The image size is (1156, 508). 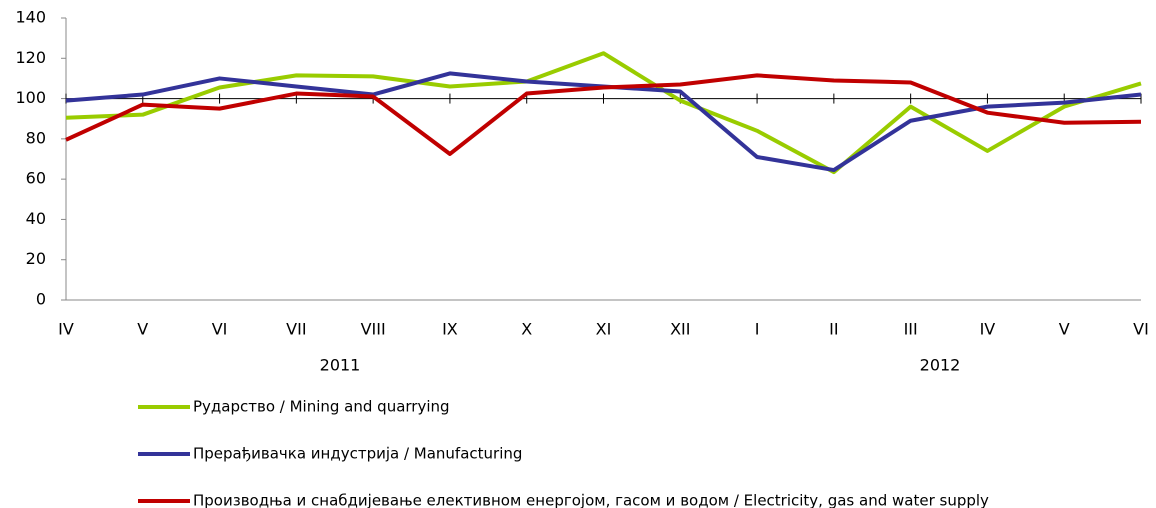 What do you see at coordinates (321, 407) in the screenshot?
I see `legend-label: Рударство / Mining and quarrying` at bounding box center [321, 407].